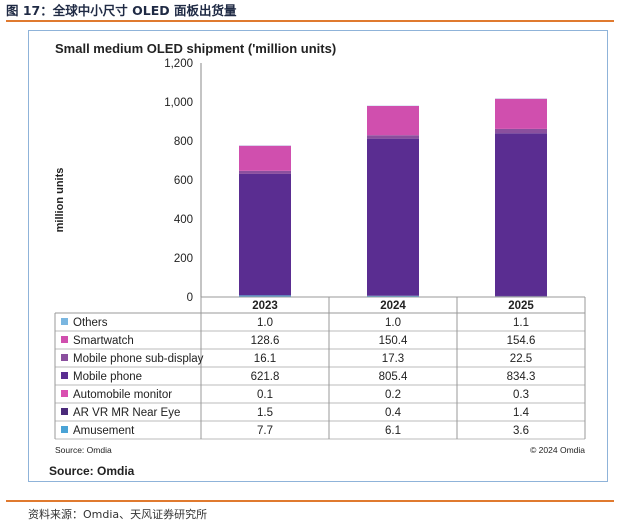  Describe the element at coordinates (393, 377) in the screenshot. I see `table-cell-value: 805.4` at that location.